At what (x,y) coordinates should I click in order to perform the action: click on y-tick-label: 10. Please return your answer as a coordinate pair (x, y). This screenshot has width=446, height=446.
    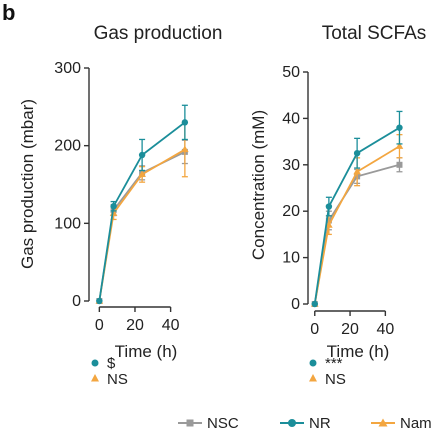
    Looking at the image, I should click on (291, 258).